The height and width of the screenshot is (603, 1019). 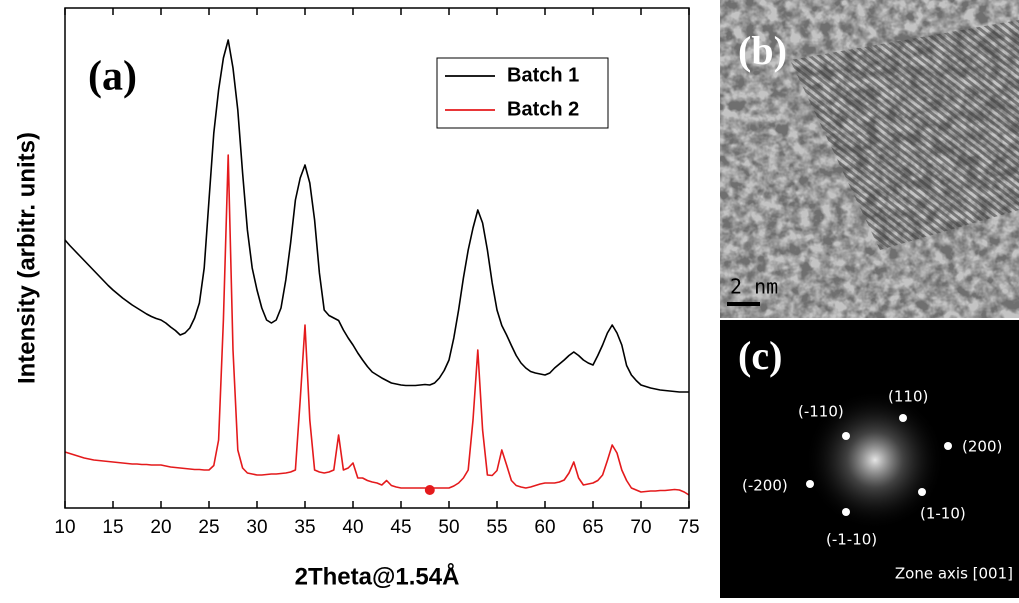 I want to click on panel-label: (a), so click(x=112, y=77).